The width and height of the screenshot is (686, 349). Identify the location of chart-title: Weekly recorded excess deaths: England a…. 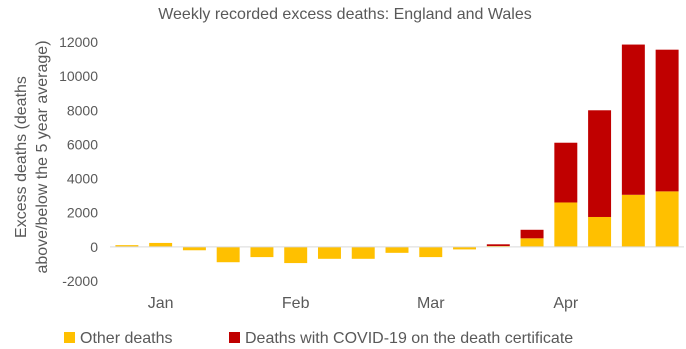
(345, 14).